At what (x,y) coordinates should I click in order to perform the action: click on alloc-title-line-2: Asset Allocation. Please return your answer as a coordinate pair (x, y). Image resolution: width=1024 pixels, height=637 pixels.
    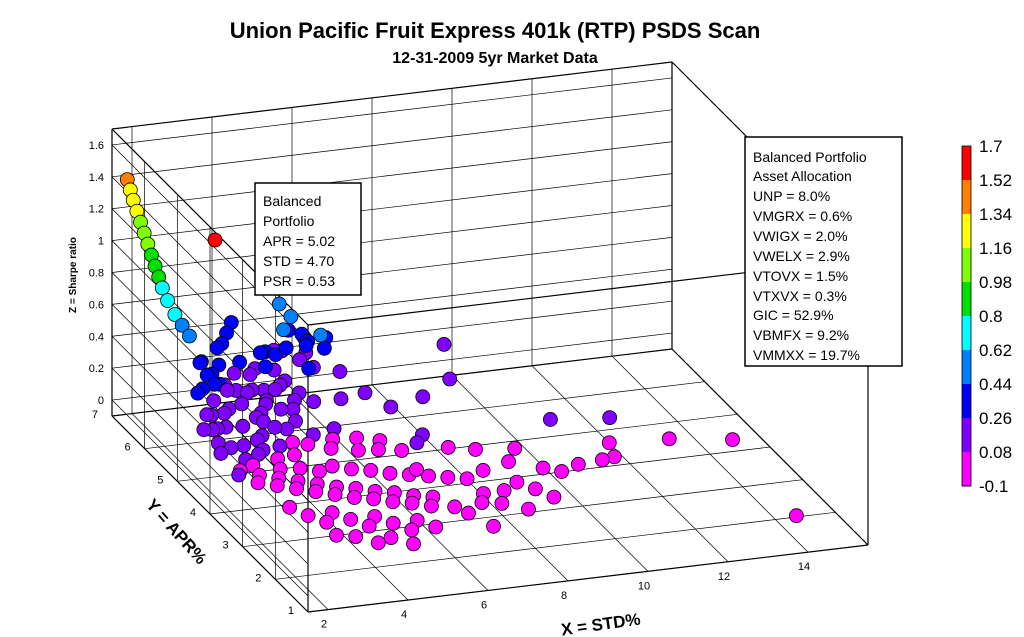
    Looking at the image, I should click on (802, 176).